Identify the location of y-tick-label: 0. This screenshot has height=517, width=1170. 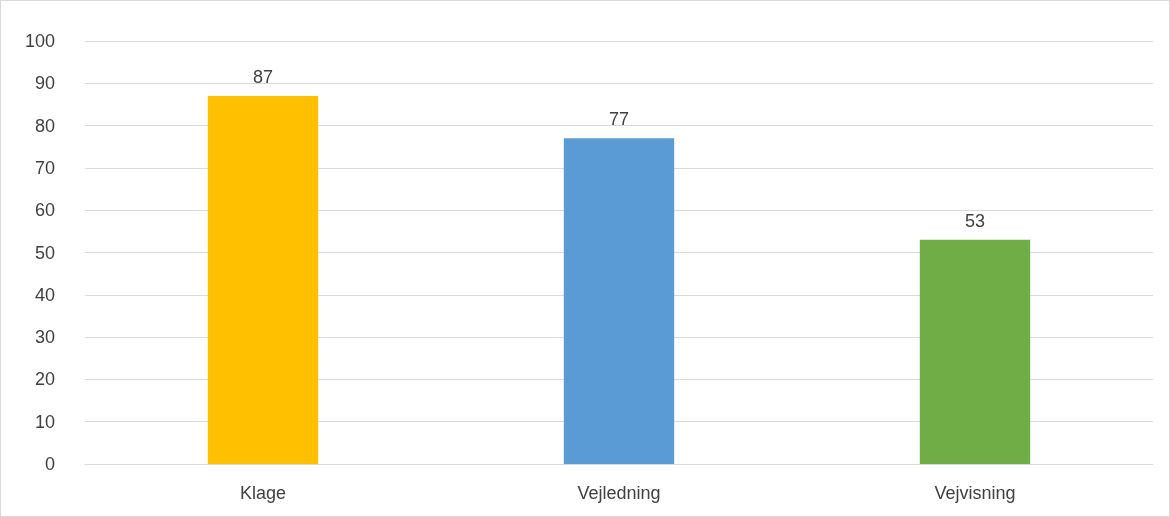
(49, 464).